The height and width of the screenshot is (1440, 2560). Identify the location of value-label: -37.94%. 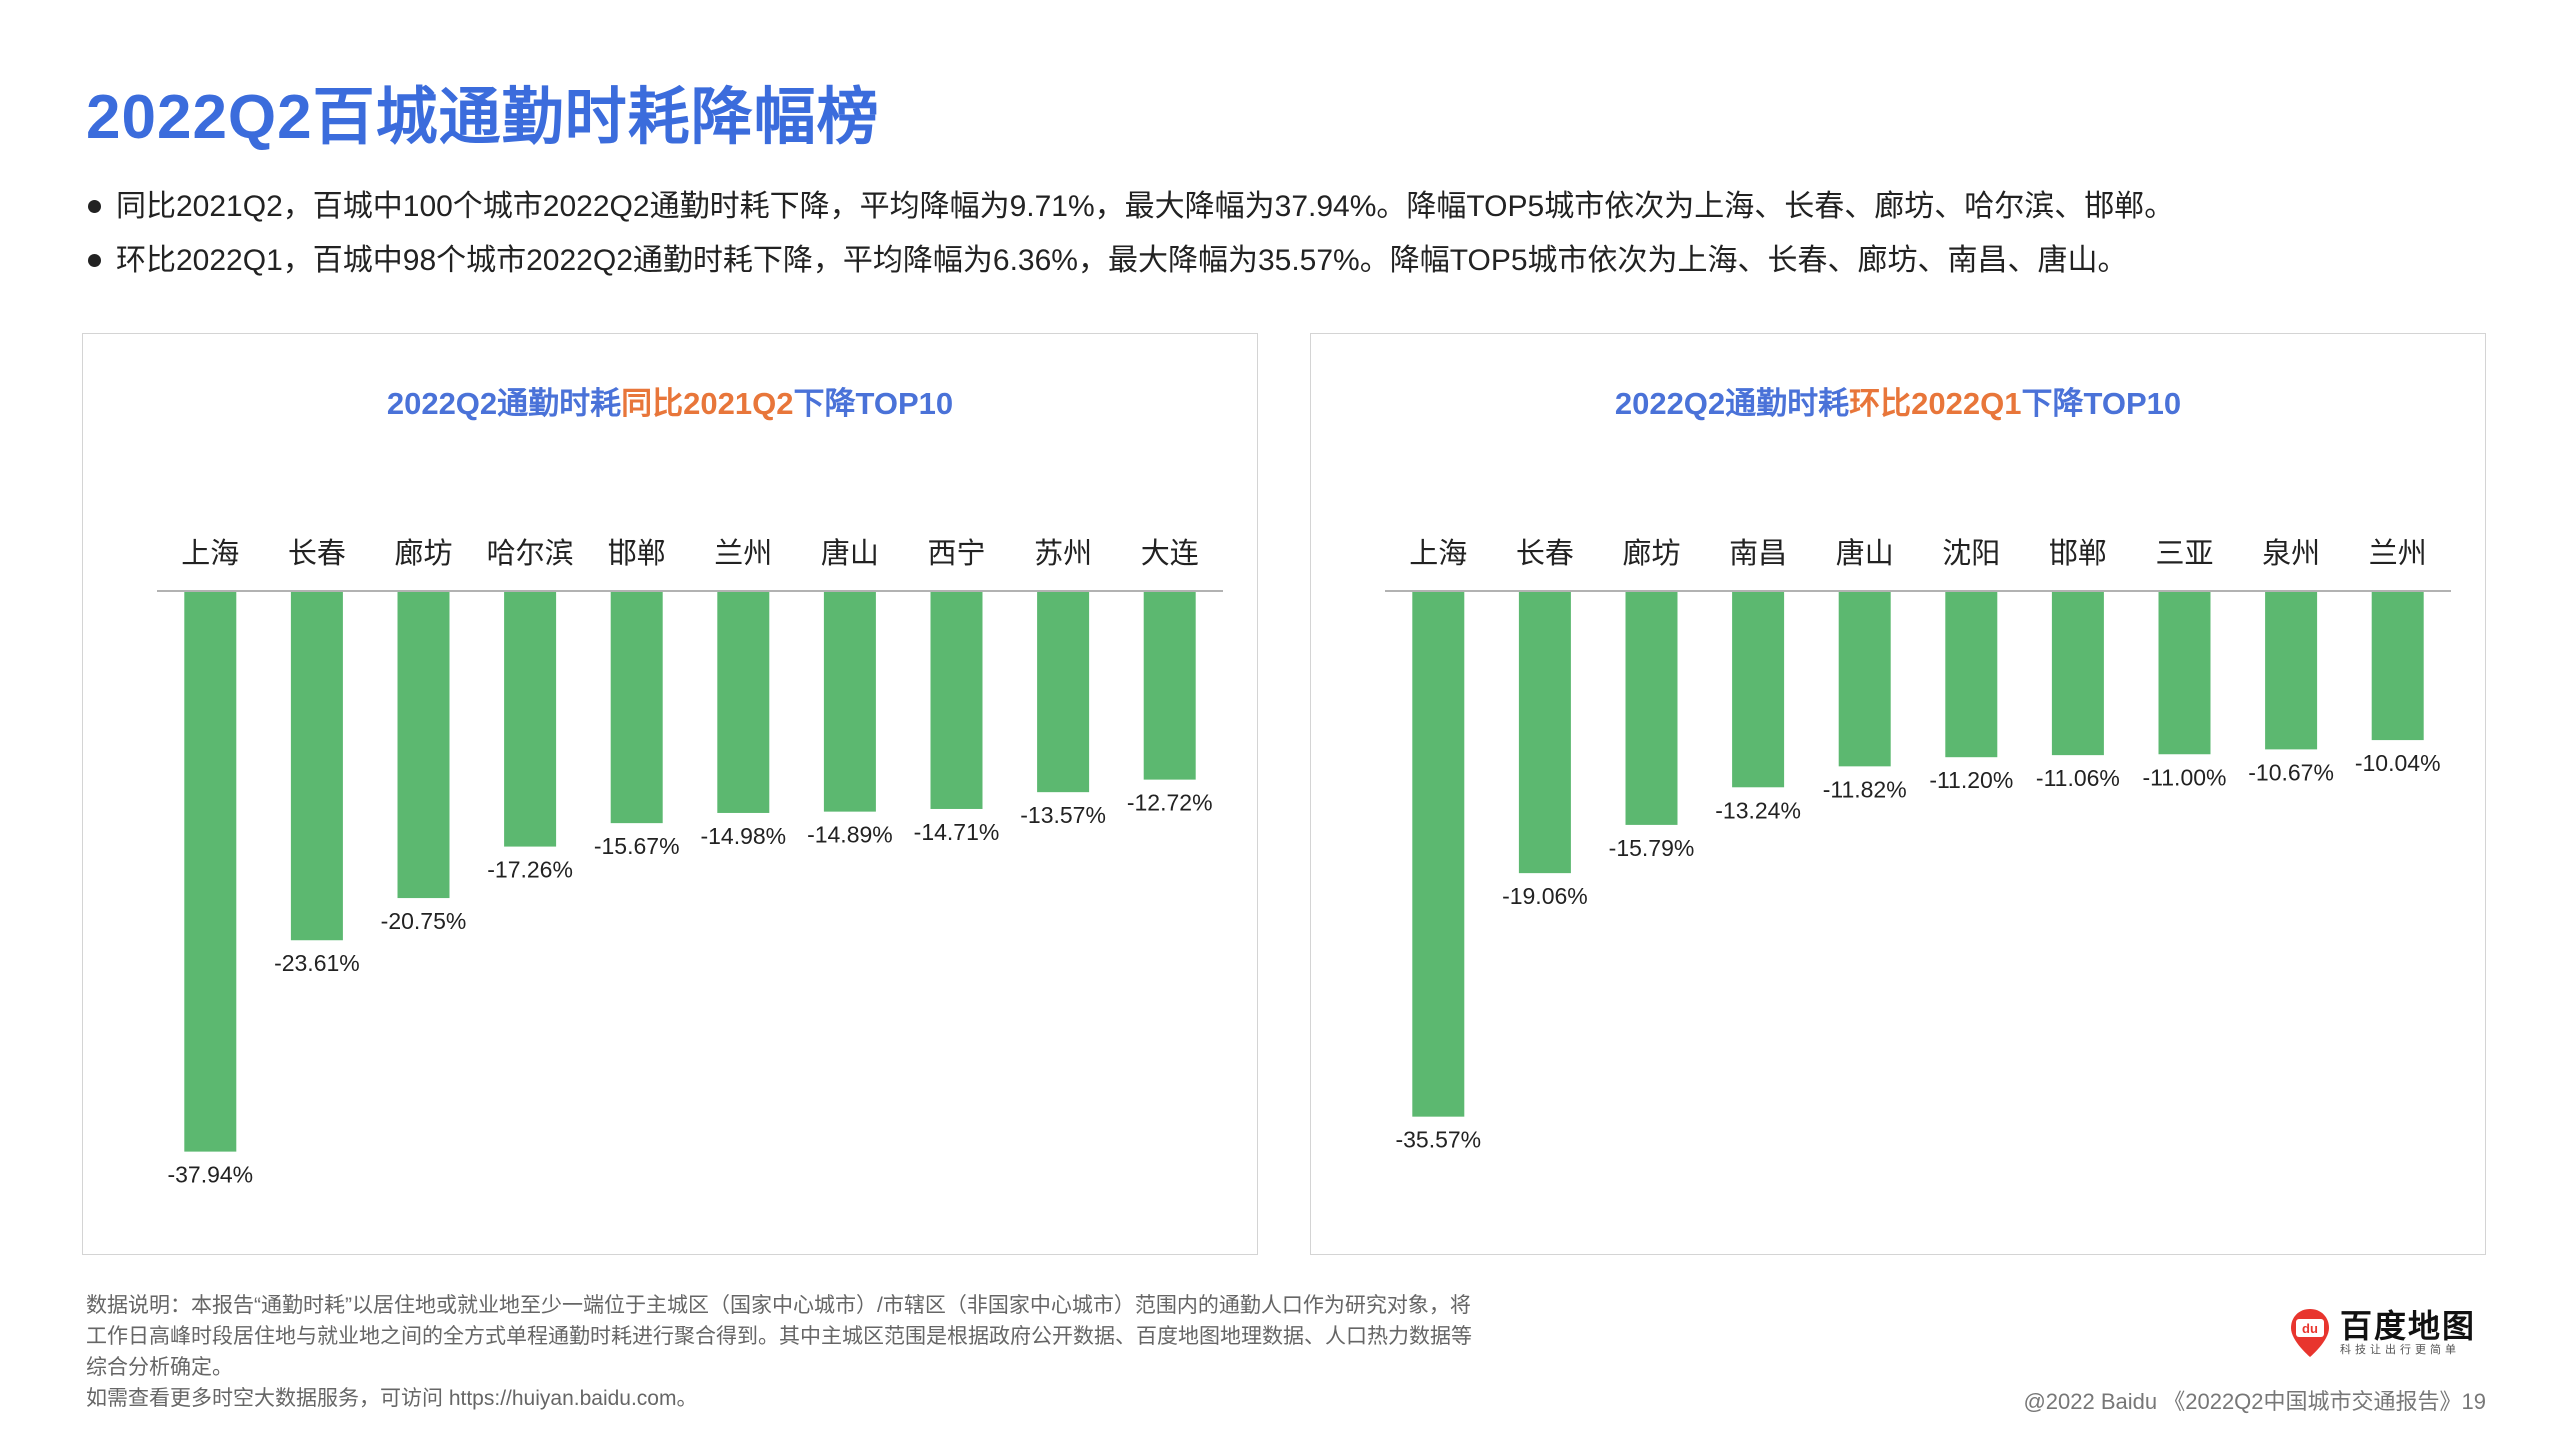
(210, 1175).